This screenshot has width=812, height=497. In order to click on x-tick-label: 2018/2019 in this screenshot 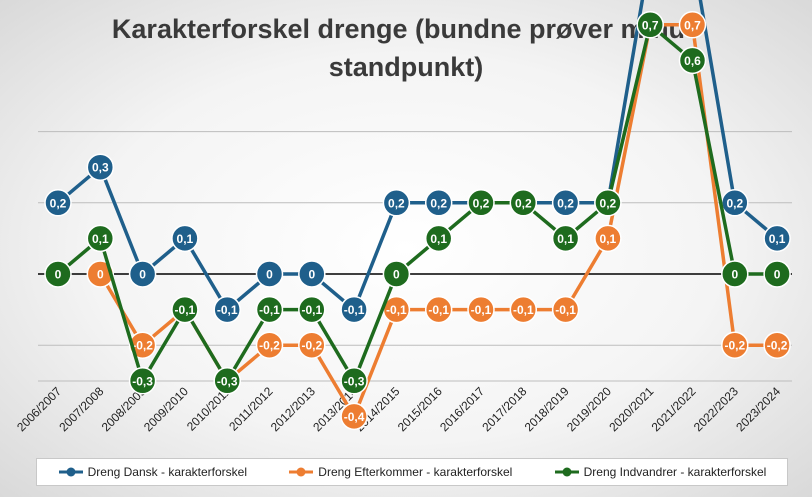, I will do `click(547, 409)`.